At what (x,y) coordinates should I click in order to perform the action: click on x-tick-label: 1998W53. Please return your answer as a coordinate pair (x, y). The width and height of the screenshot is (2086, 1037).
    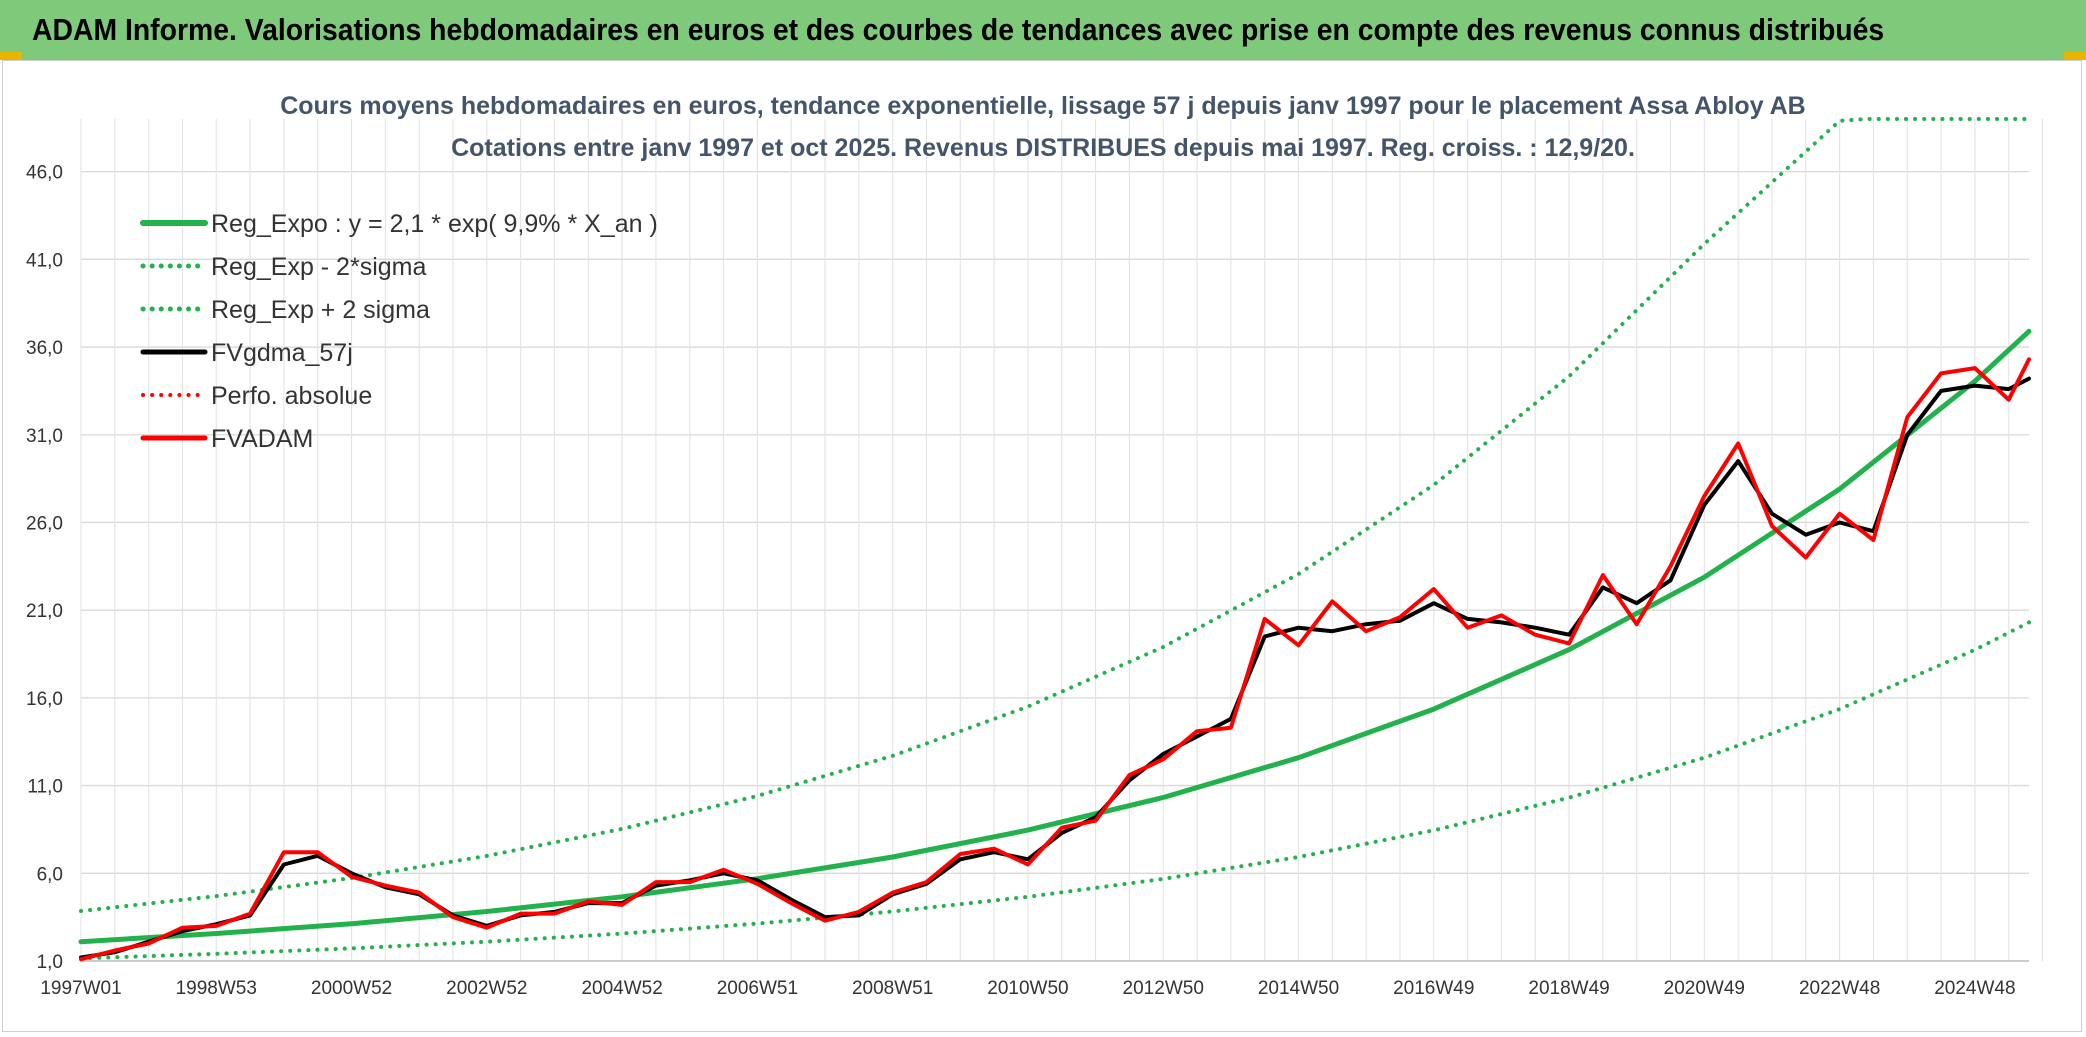
    Looking at the image, I should click on (216, 988).